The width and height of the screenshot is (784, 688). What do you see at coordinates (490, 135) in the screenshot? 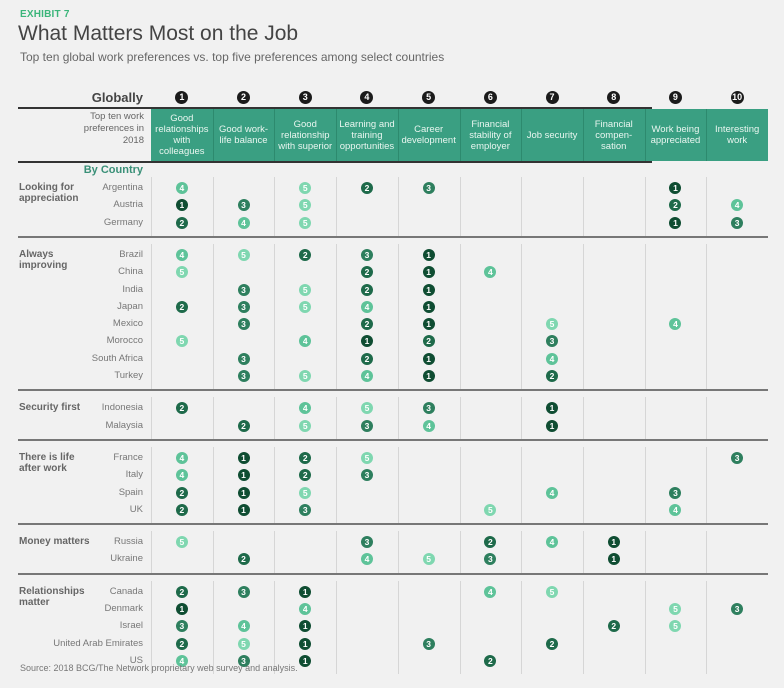
I see `column-header: Financial stability of employer` at bounding box center [490, 135].